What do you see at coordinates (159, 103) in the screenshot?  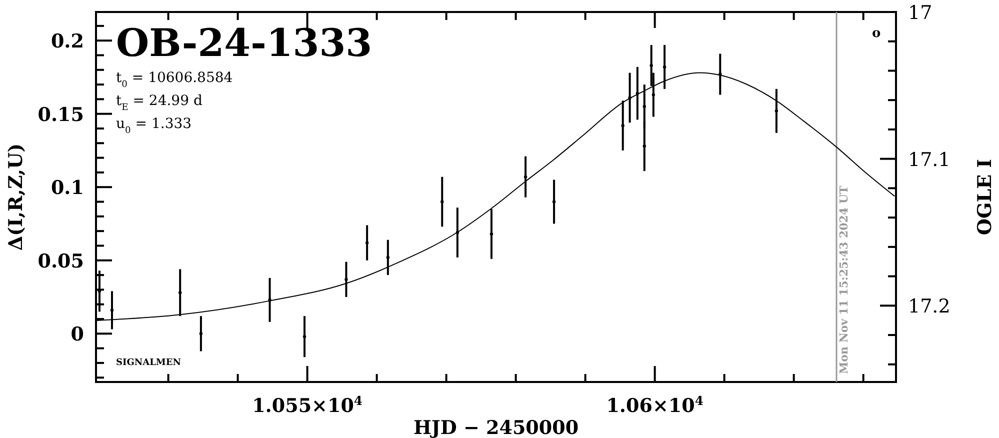 I see `annotation: t$_{E}$ = 24.99 d` at bounding box center [159, 103].